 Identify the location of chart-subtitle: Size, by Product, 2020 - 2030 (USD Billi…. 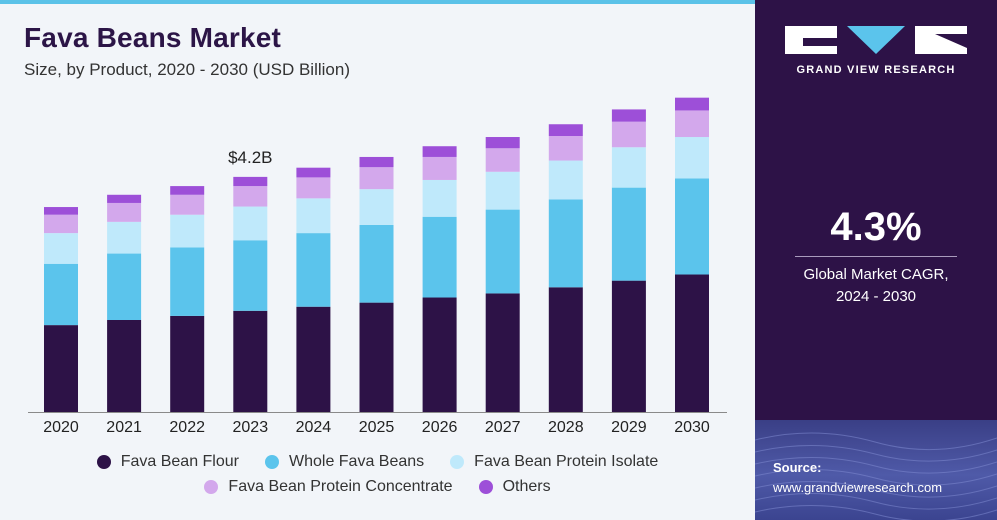
(187, 69).